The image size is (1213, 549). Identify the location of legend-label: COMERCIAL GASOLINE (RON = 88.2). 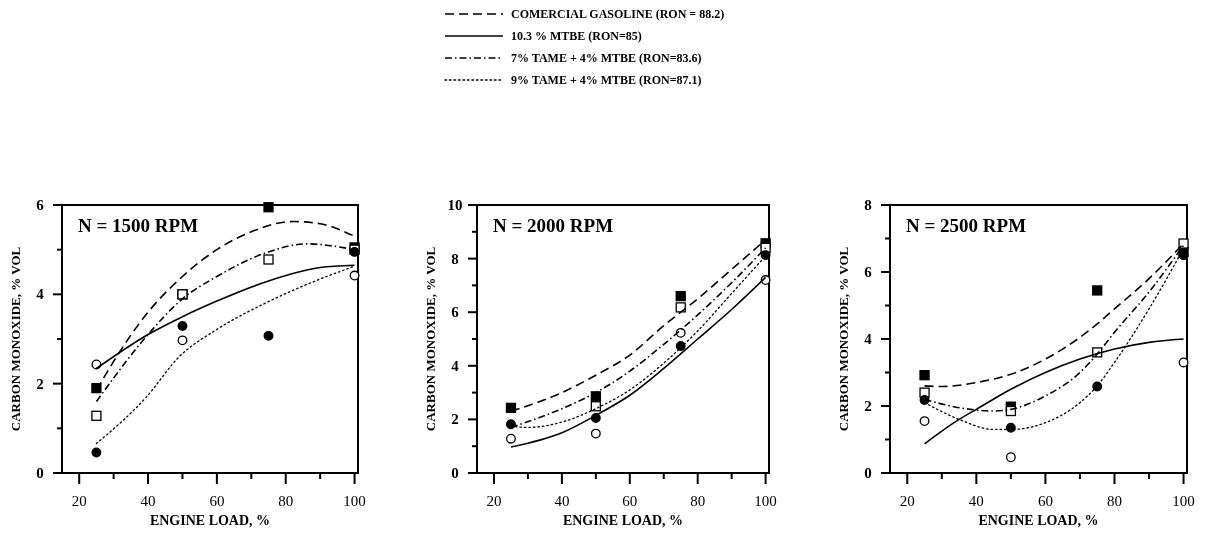
(618, 14).